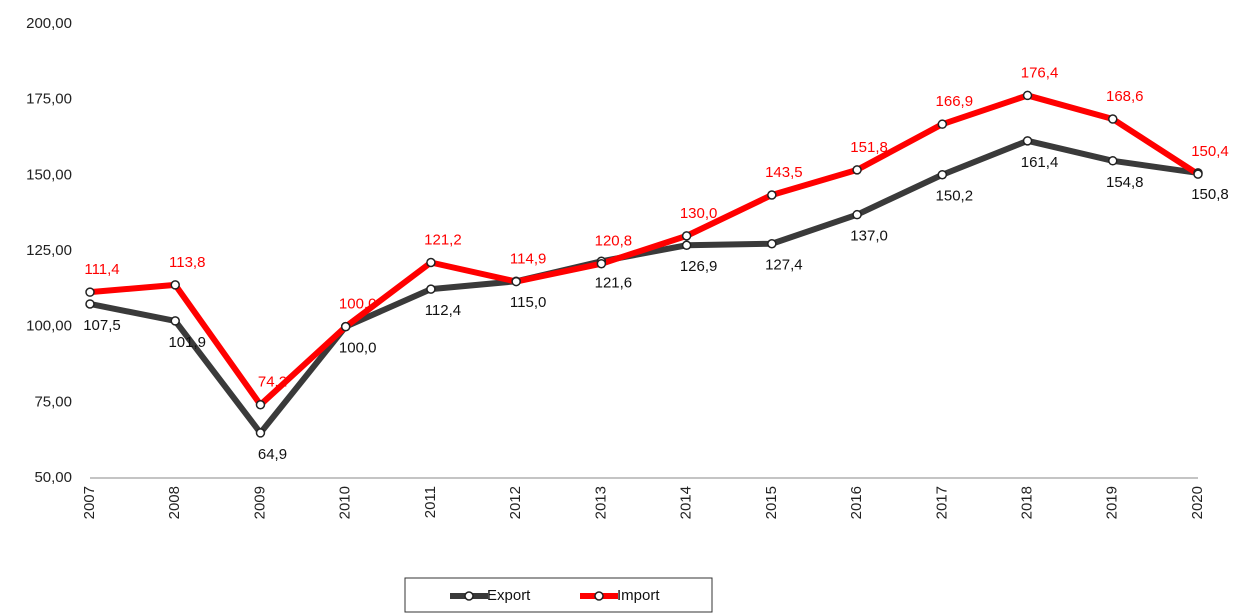 This screenshot has height=614, width=1237. What do you see at coordinates (869, 147) in the screenshot?
I see `data-label: 151,8` at bounding box center [869, 147].